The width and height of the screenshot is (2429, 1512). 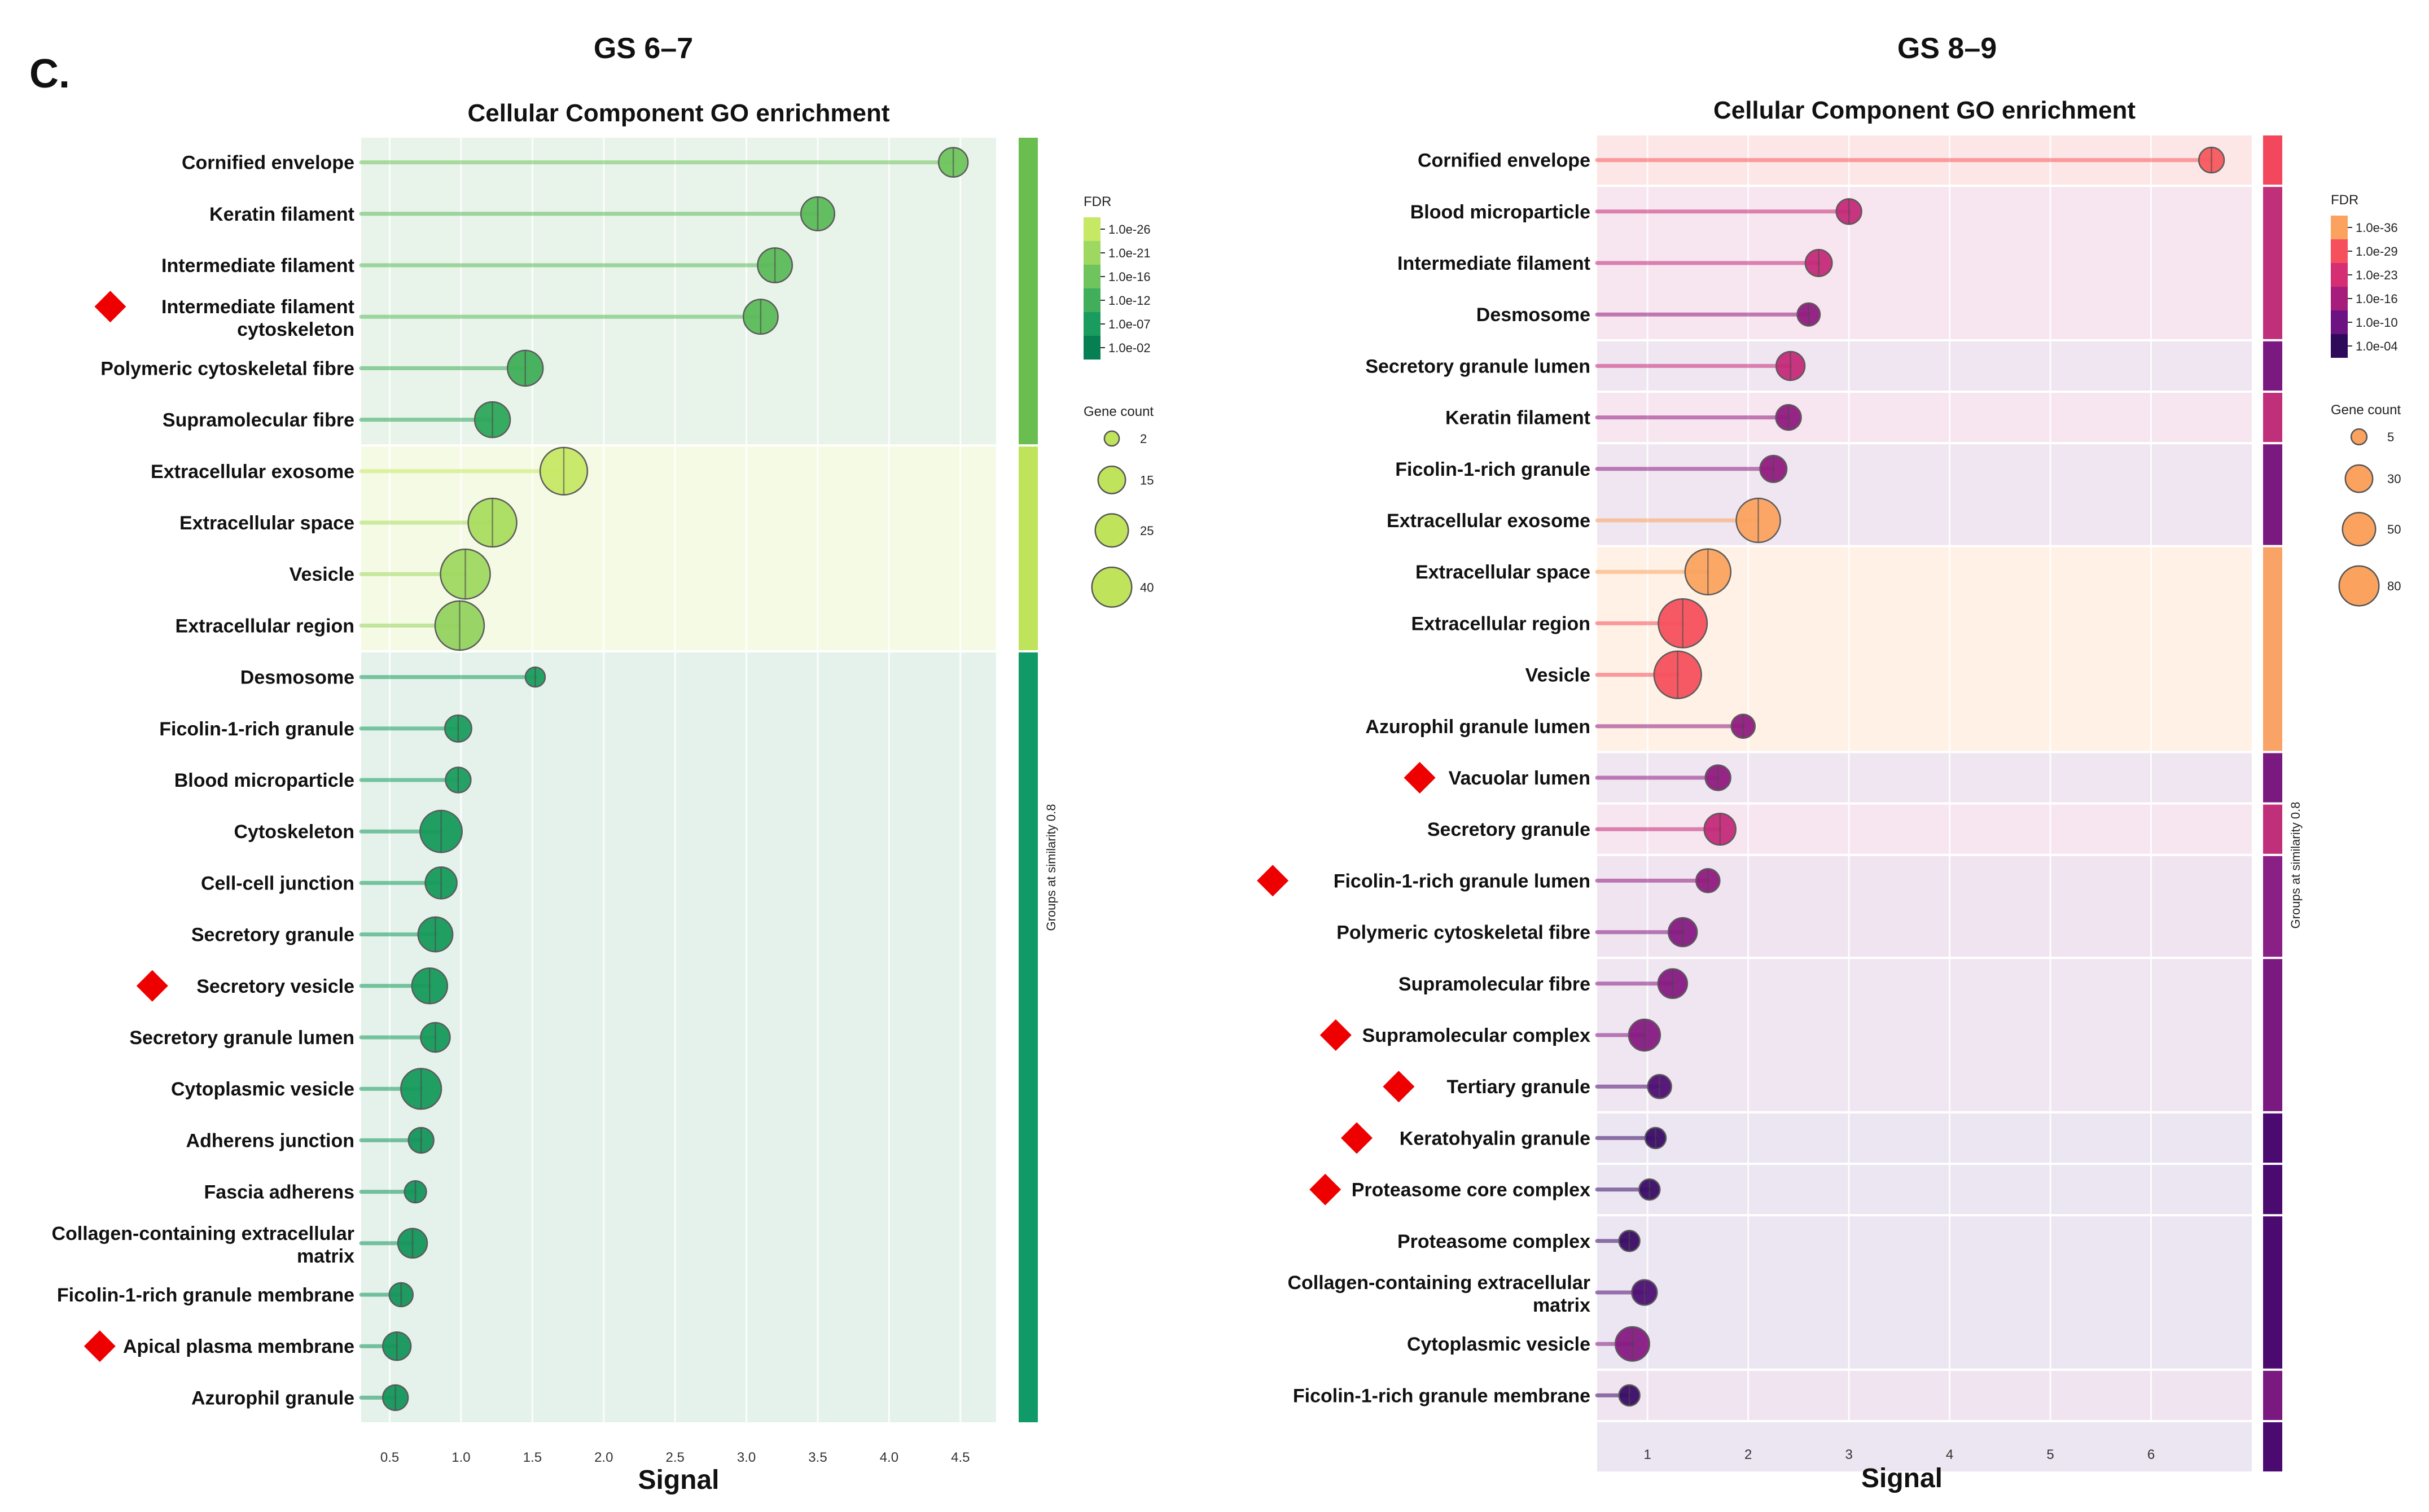 I want to click on term-label: Cytoskeleton, so click(x=294, y=832).